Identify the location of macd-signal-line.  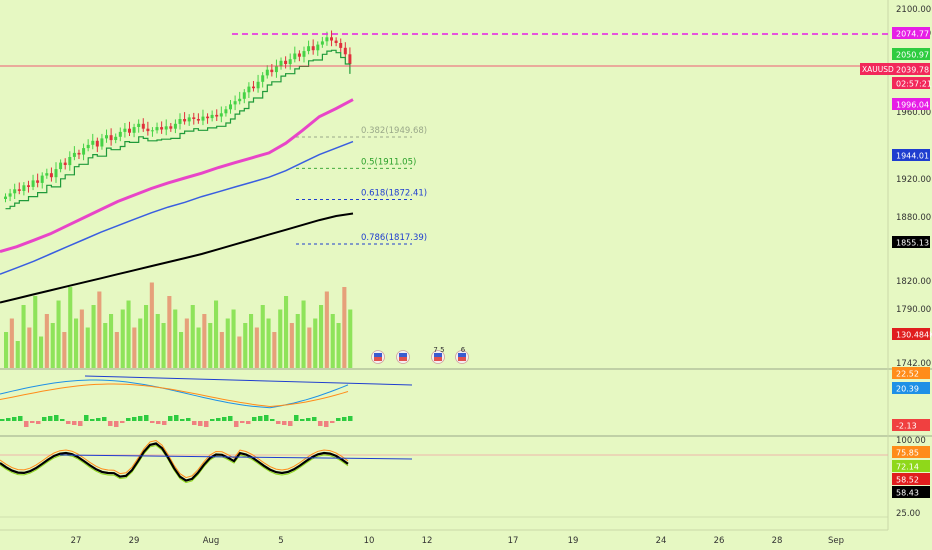
(174, 395).